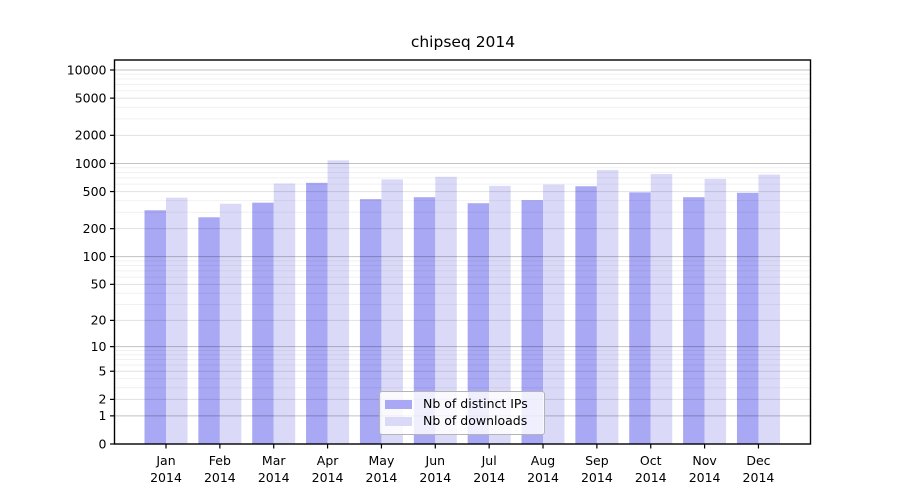 The image size is (900, 500). Describe the element at coordinates (597, 460) in the screenshot. I see `x-tick-label-month: Sep` at that location.